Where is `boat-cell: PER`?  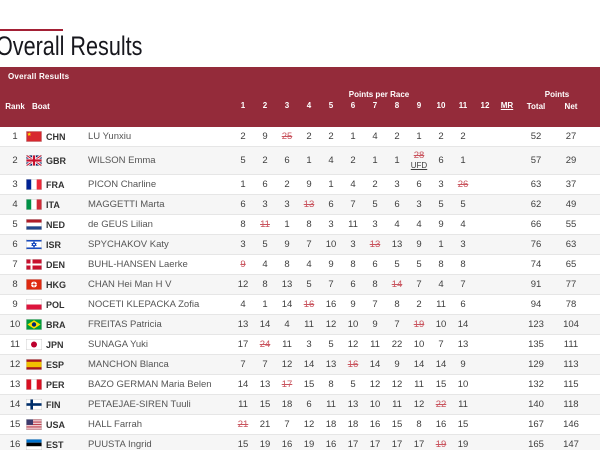 boat-cell: PER is located at coordinates (57, 384).